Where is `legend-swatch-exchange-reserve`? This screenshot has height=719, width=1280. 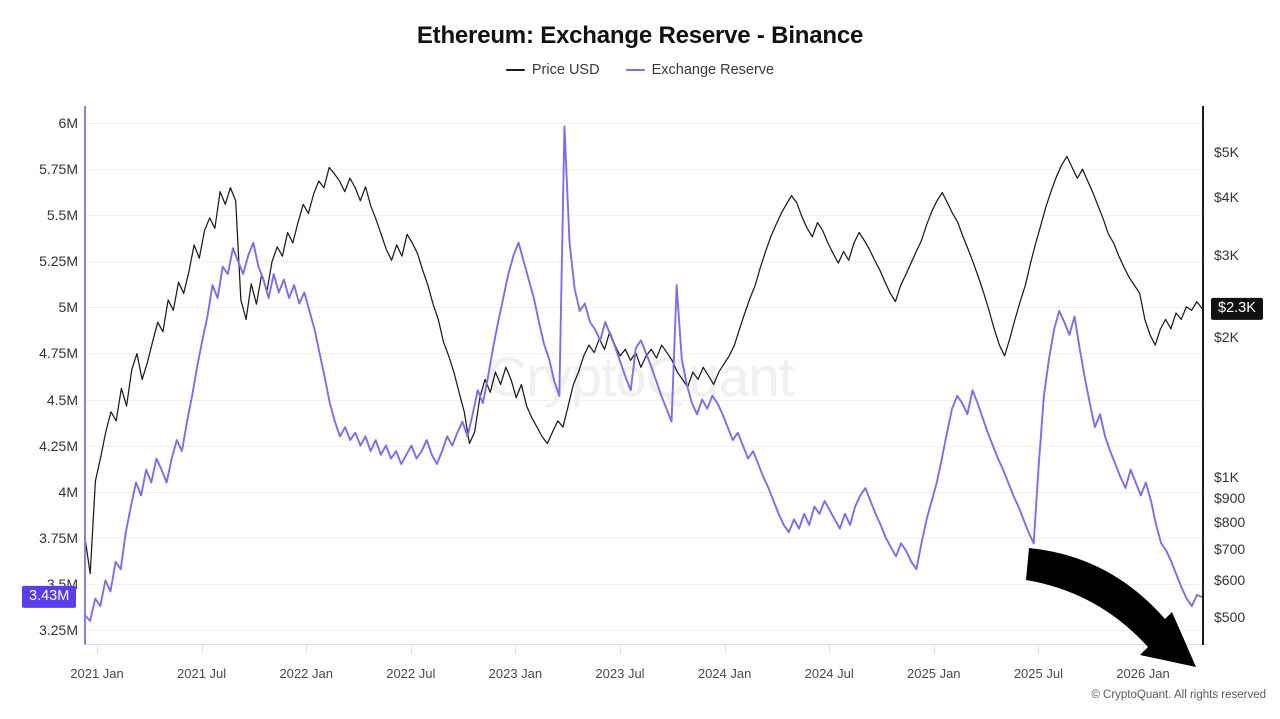
legend-swatch-exchange-reserve is located at coordinates (635, 70).